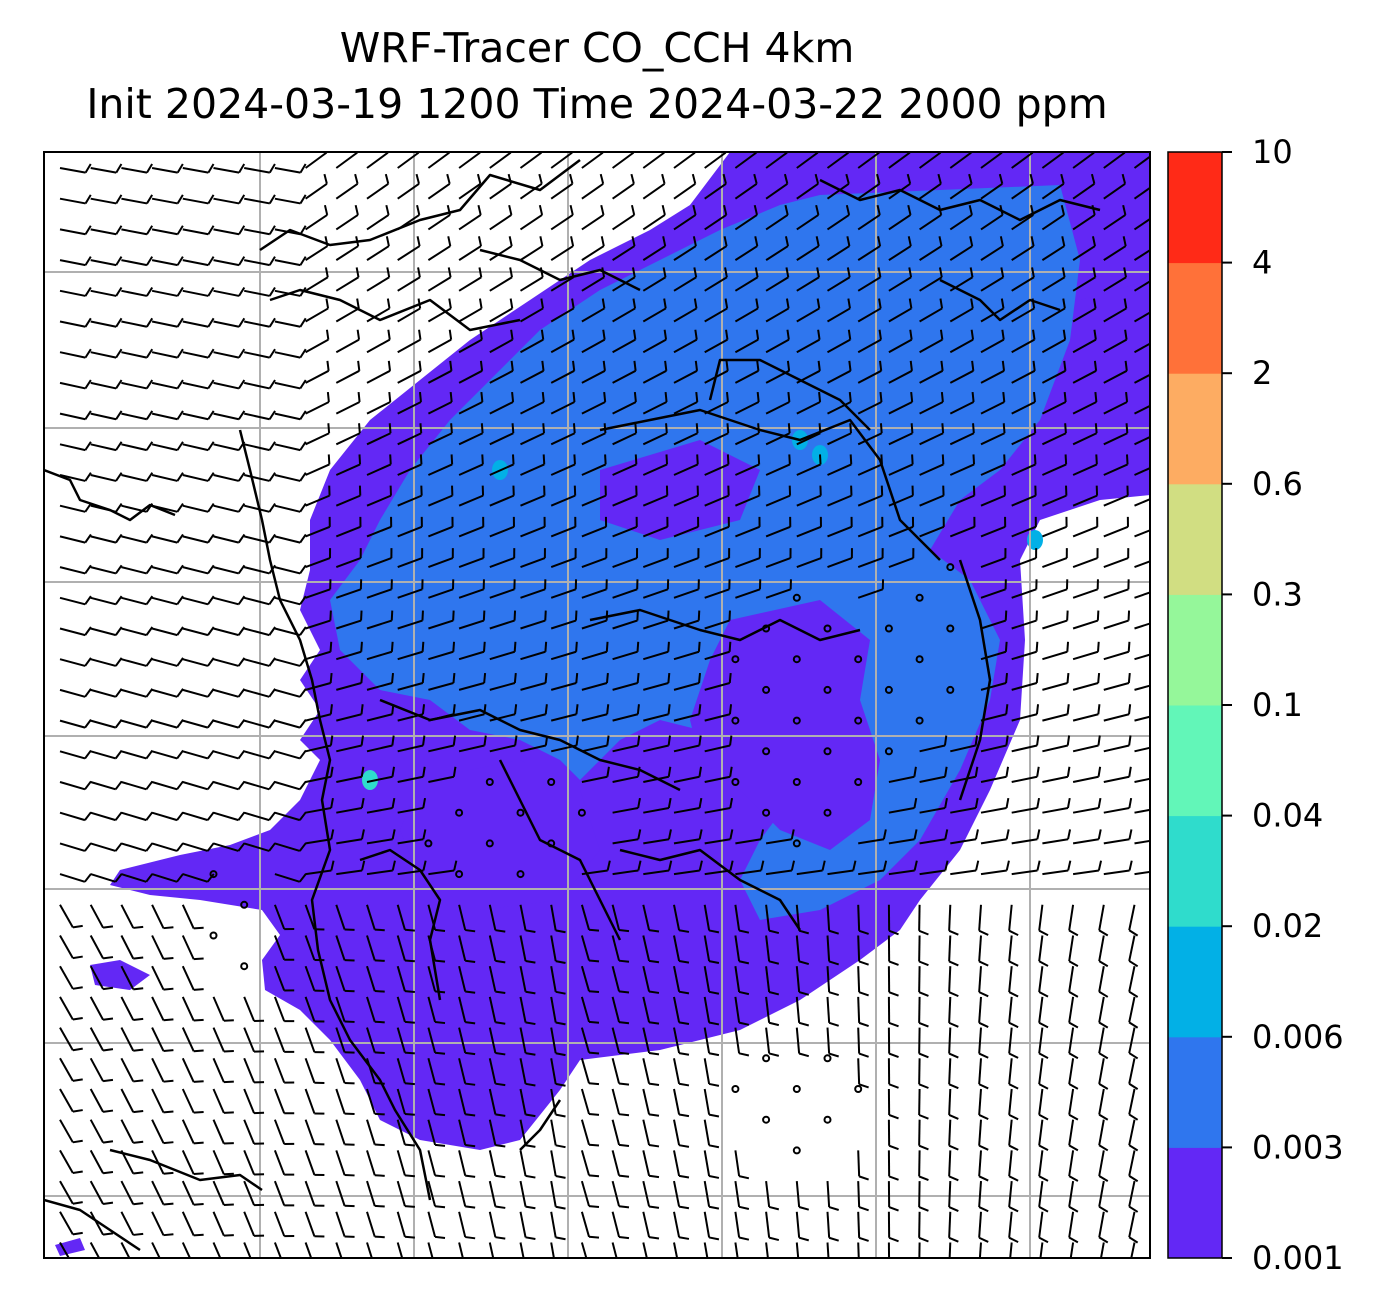  Describe the element at coordinates (551, 782) in the screenshot. I see `wind-calm-marker` at that location.